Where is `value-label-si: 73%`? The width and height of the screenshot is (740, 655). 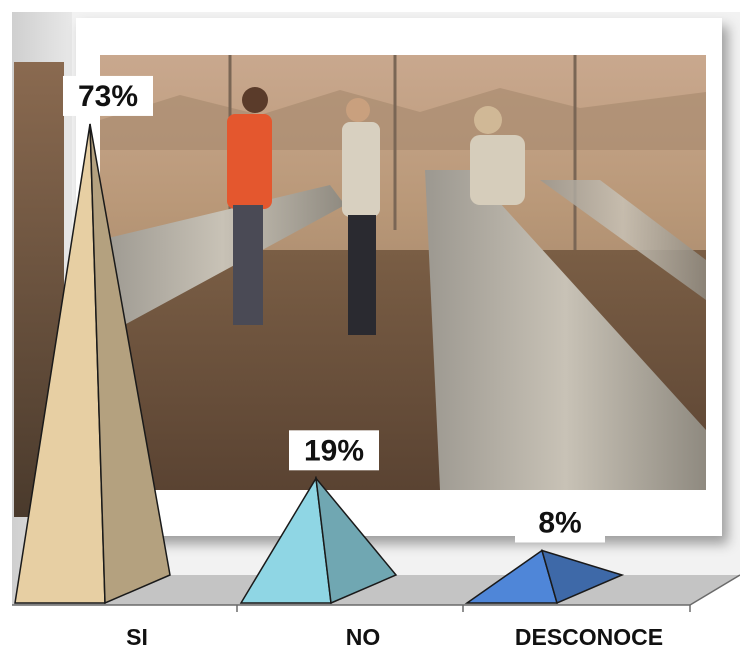 value-label-si: 73% is located at coordinates (108, 96).